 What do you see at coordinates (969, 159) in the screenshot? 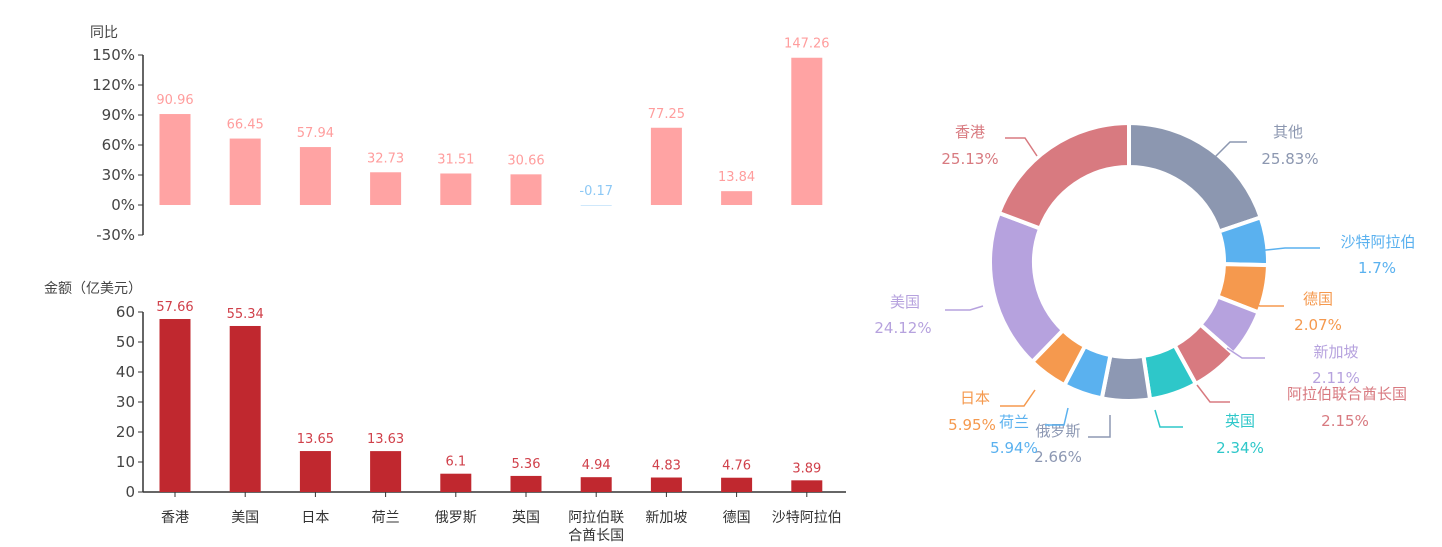
I see `slice-percent-label: 25.13%` at bounding box center [969, 159].